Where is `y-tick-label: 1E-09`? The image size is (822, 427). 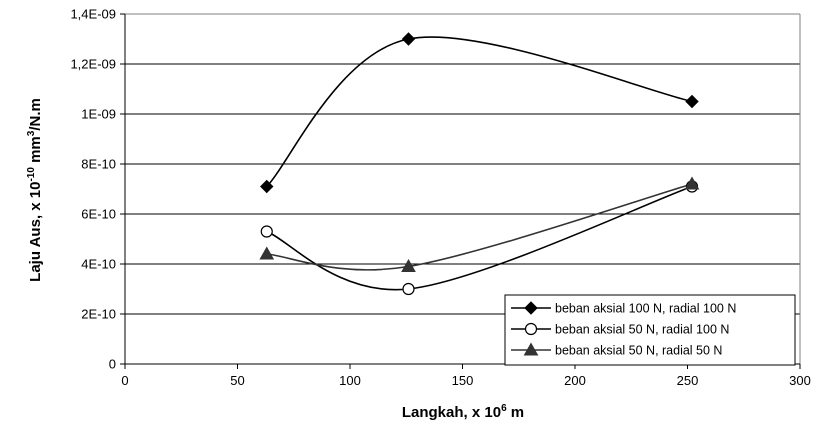 y-tick-label: 1E-09 is located at coordinates (98, 114).